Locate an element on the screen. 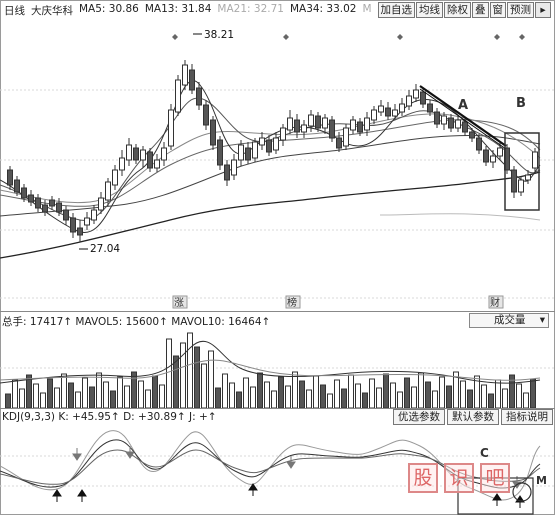 The image size is (555, 515). forecast-button: 预测 is located at coordinates (520, 10).